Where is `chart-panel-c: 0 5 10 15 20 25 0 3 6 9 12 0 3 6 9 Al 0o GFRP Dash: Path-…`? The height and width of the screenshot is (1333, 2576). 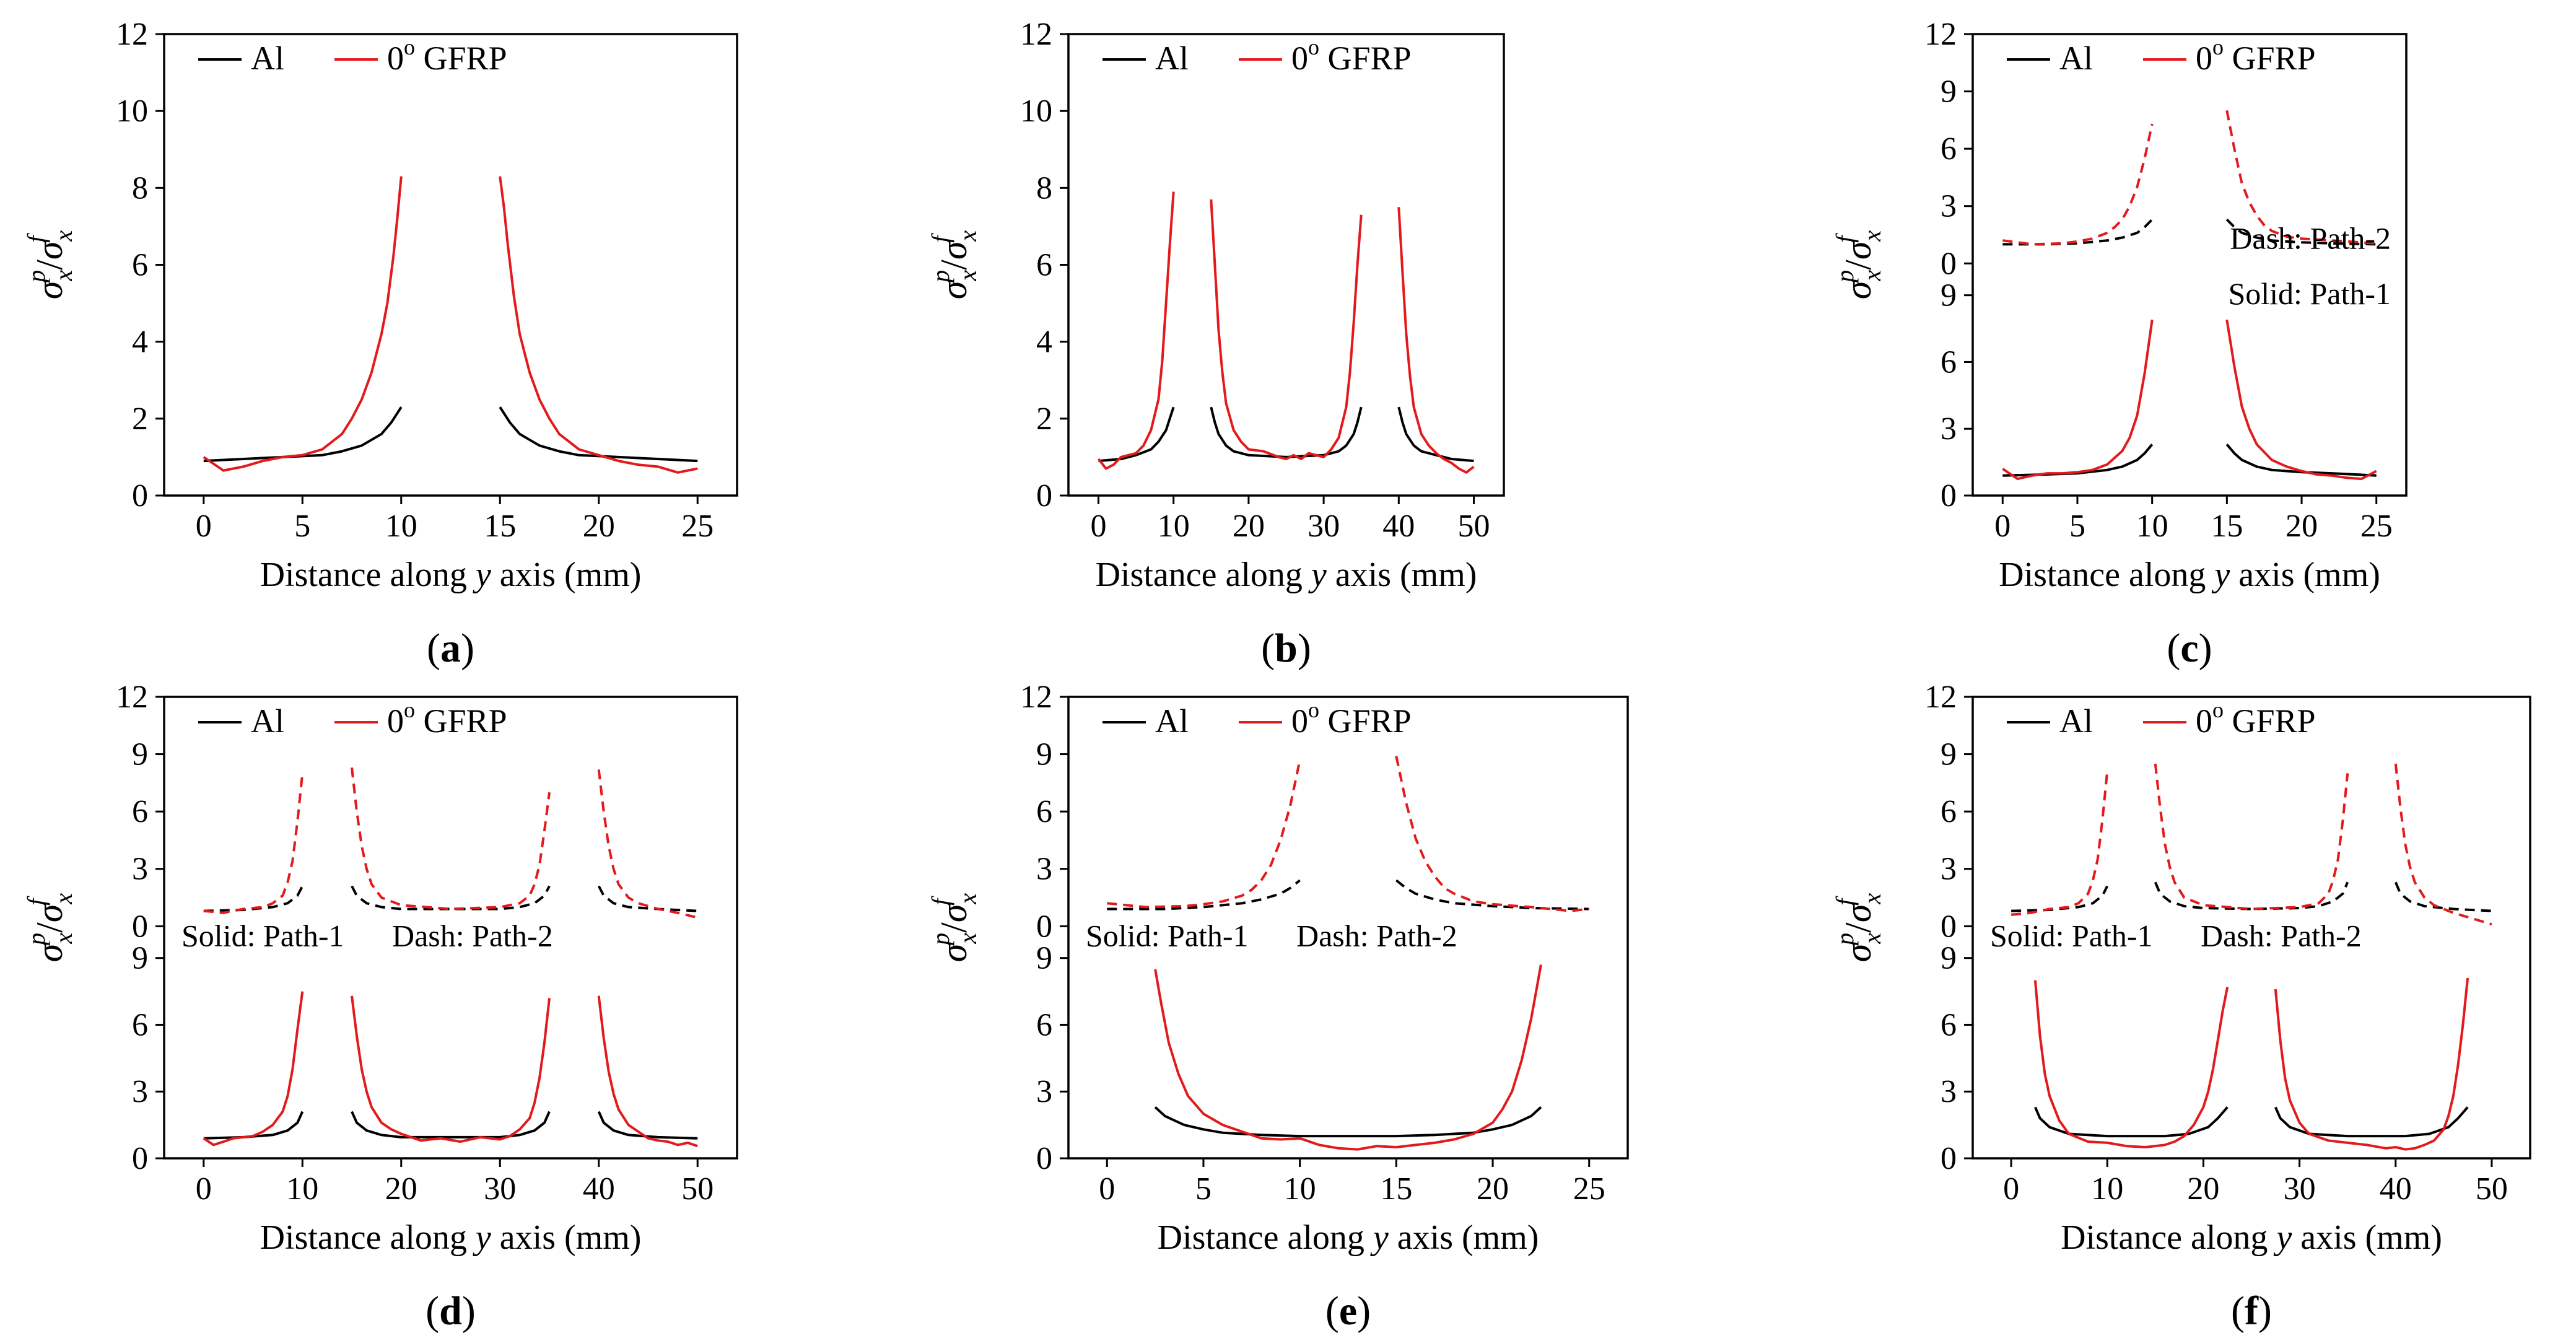 chart-panel-c: 0 5 10 15 20 25 0 3 6 9 12 0 3 6 9 Al 0o GFRP Dash: Path-… is located at coordinates (2119, 344).